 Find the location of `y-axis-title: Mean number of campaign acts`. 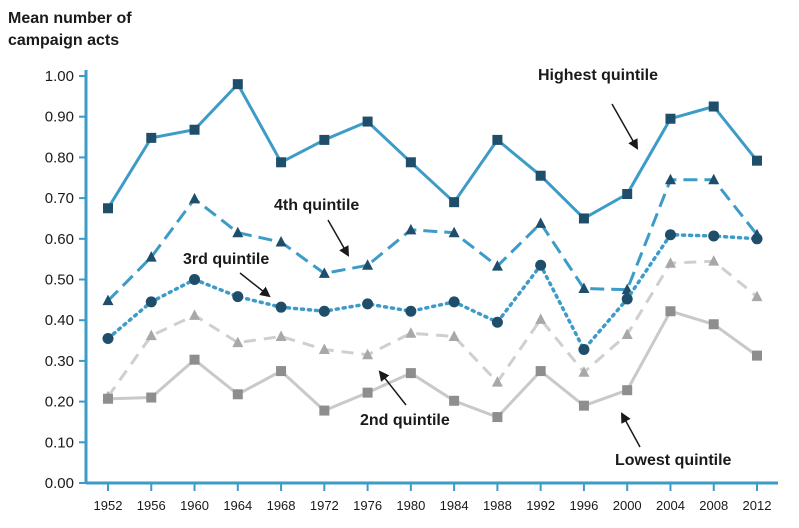

y-axis-title: Mean number of campaign acts is located at coordinates (70, 30).